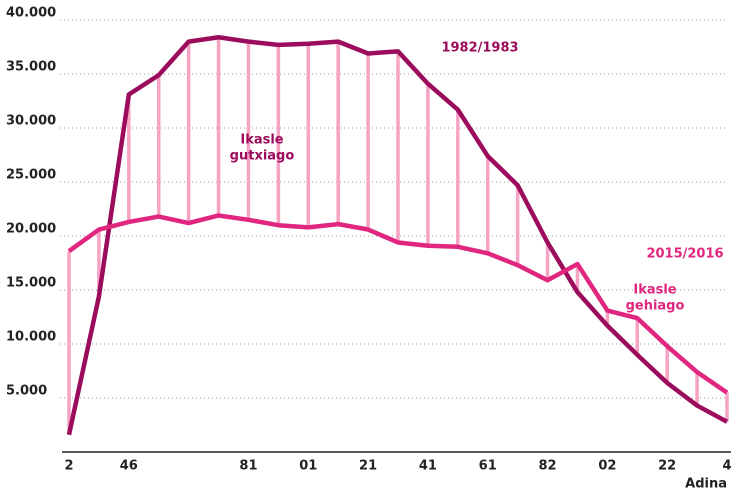 The width and height of the screenshot is (735, 493). Describe the element at coordinates (607, 466) in the screenshot. I see `x-tick-label: 02` at that location.